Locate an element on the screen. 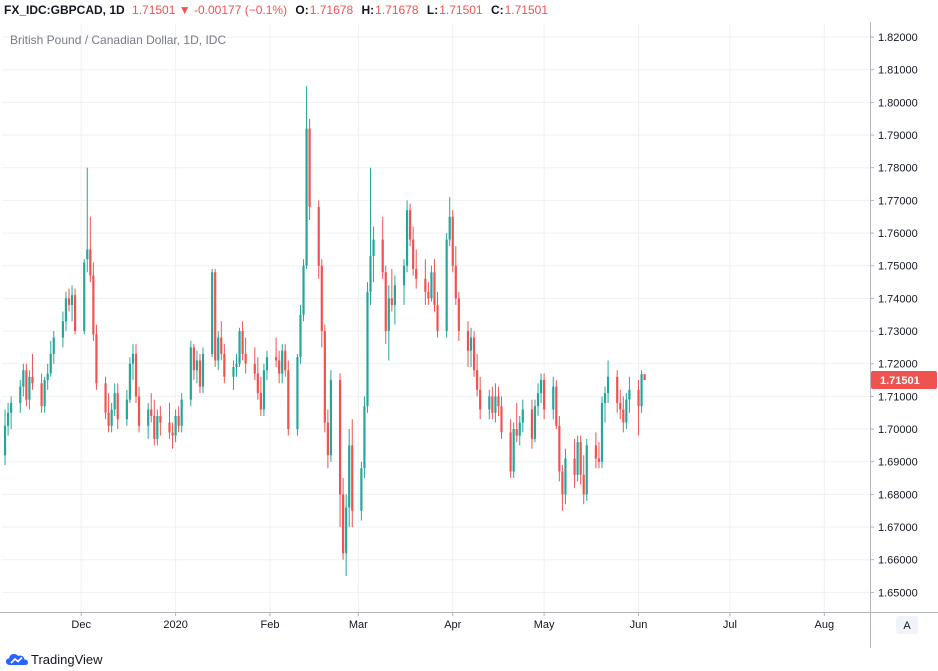 The image size is (938, 671). autoscale-button is located at coordinates (907, 625).